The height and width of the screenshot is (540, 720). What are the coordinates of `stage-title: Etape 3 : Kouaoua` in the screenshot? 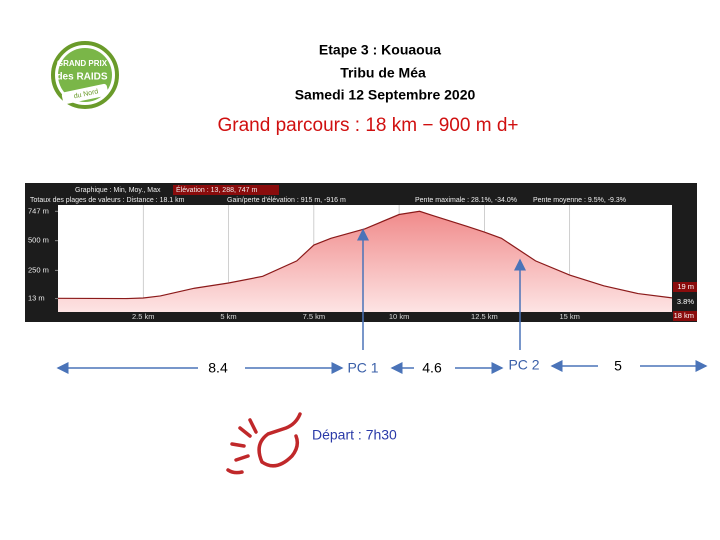 It's located at (380, 50).